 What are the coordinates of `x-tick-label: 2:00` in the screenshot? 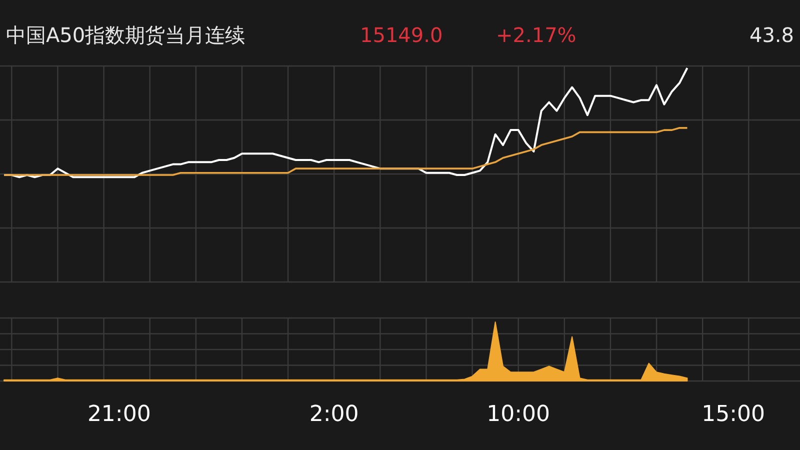 It's located at (334, 414).